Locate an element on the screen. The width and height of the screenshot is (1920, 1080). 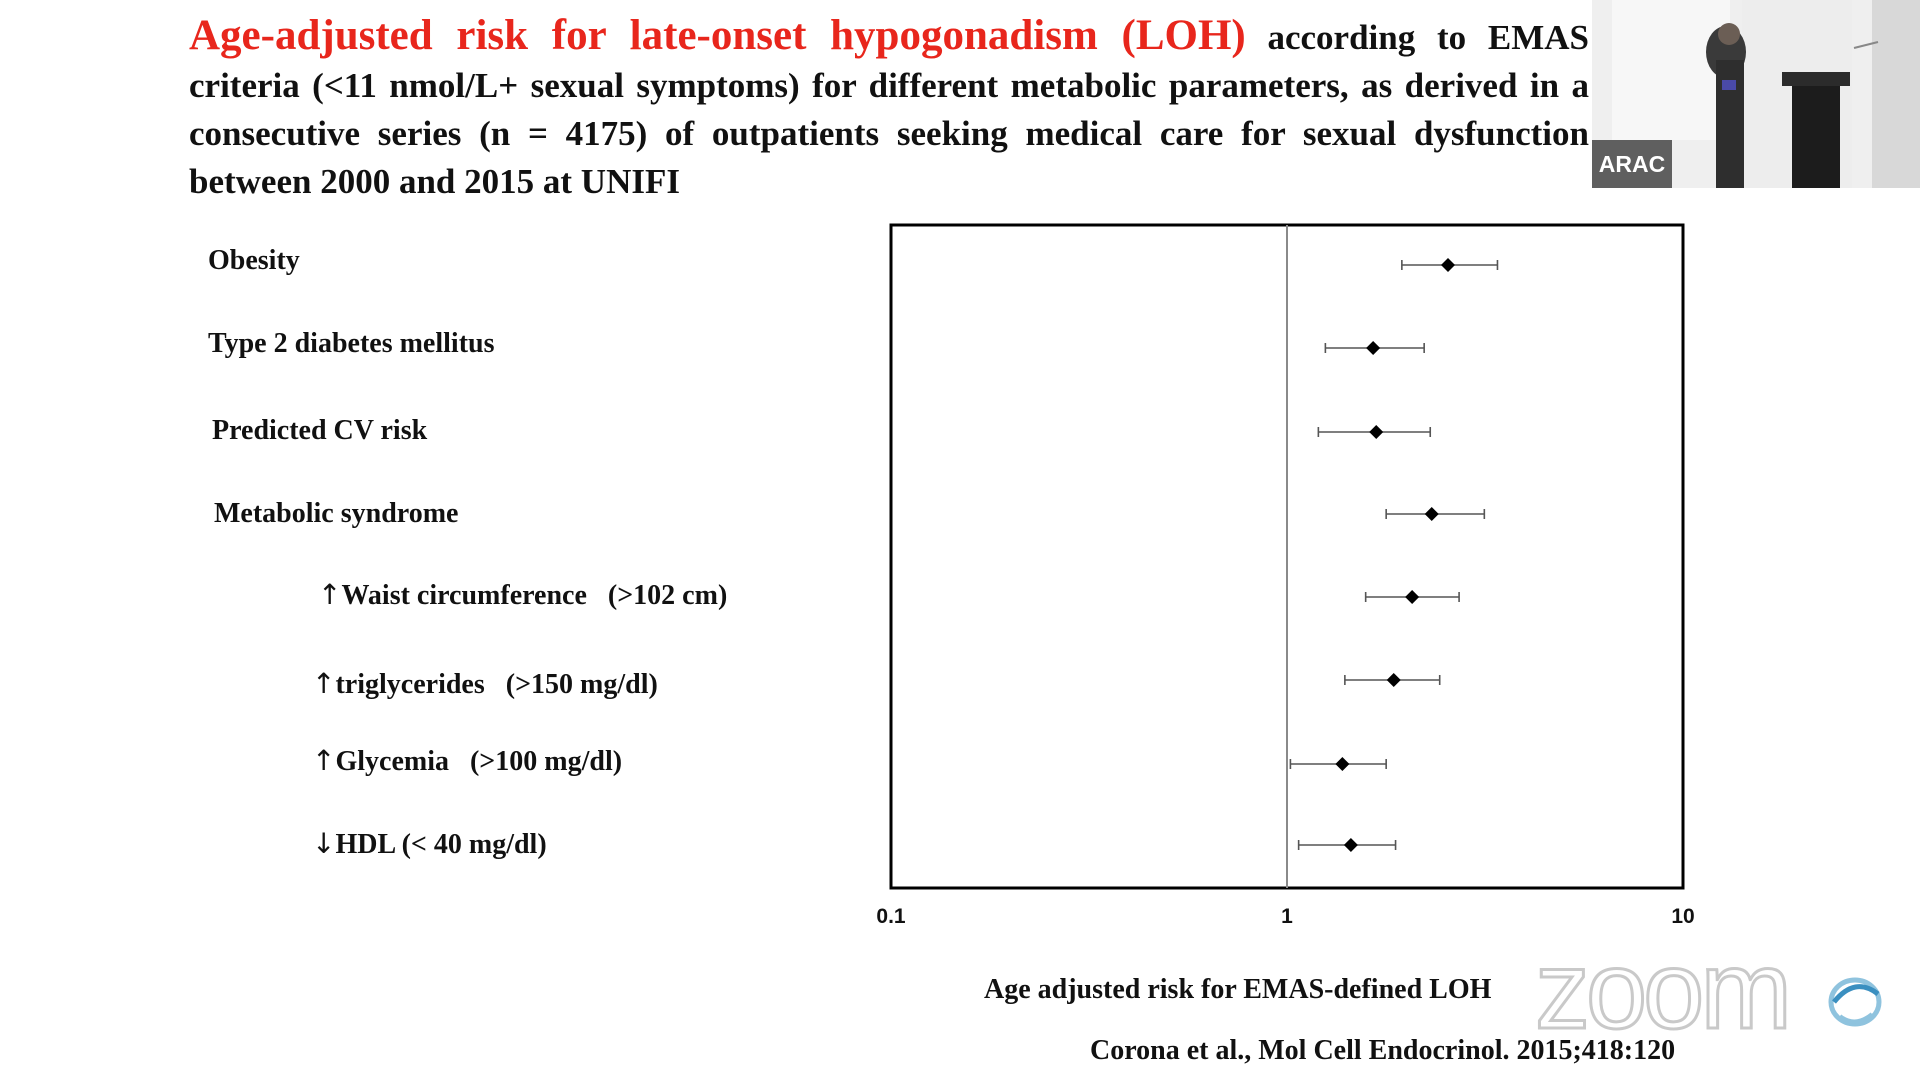
zoom-watermark: zoom is located at coordinates (1664, 990).